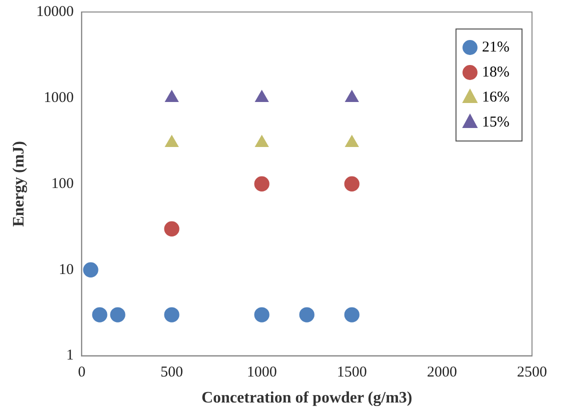 This screenshot has width=562, height=416. What do you see at coordinates (82, 372) in the screenshot?
I see `x-tick-label: 0` at bounding box center [82, 372].